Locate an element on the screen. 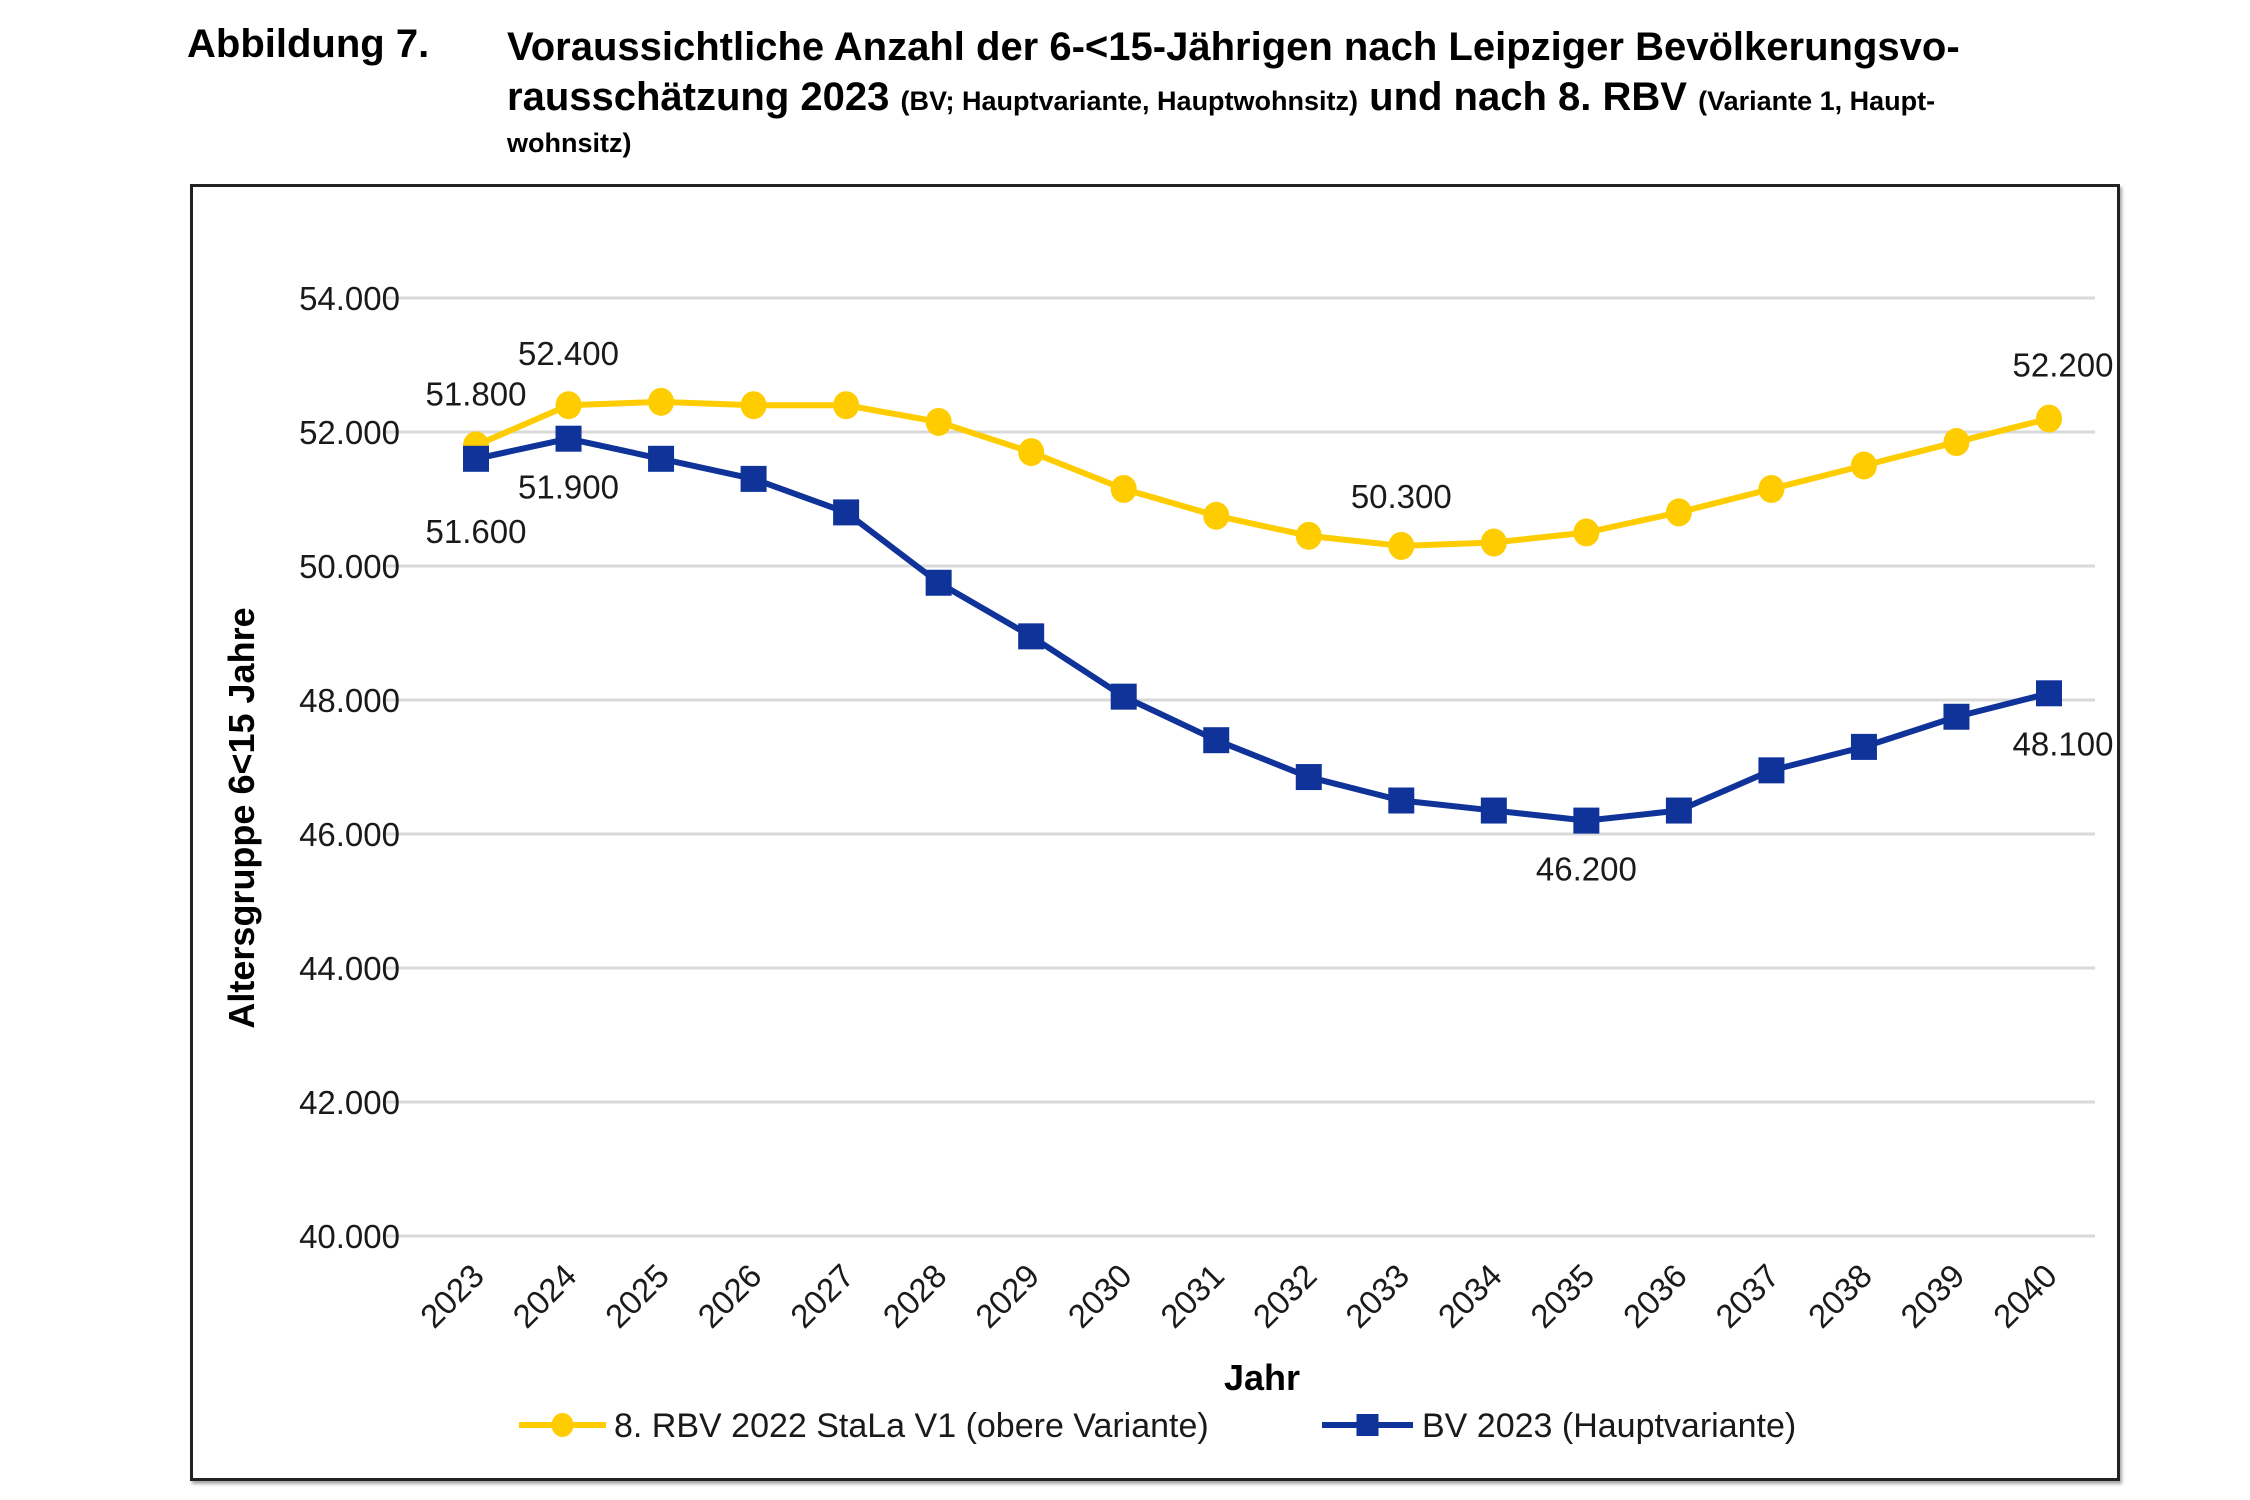  data-label: 52.200 is located at coordinates (2063, 365).